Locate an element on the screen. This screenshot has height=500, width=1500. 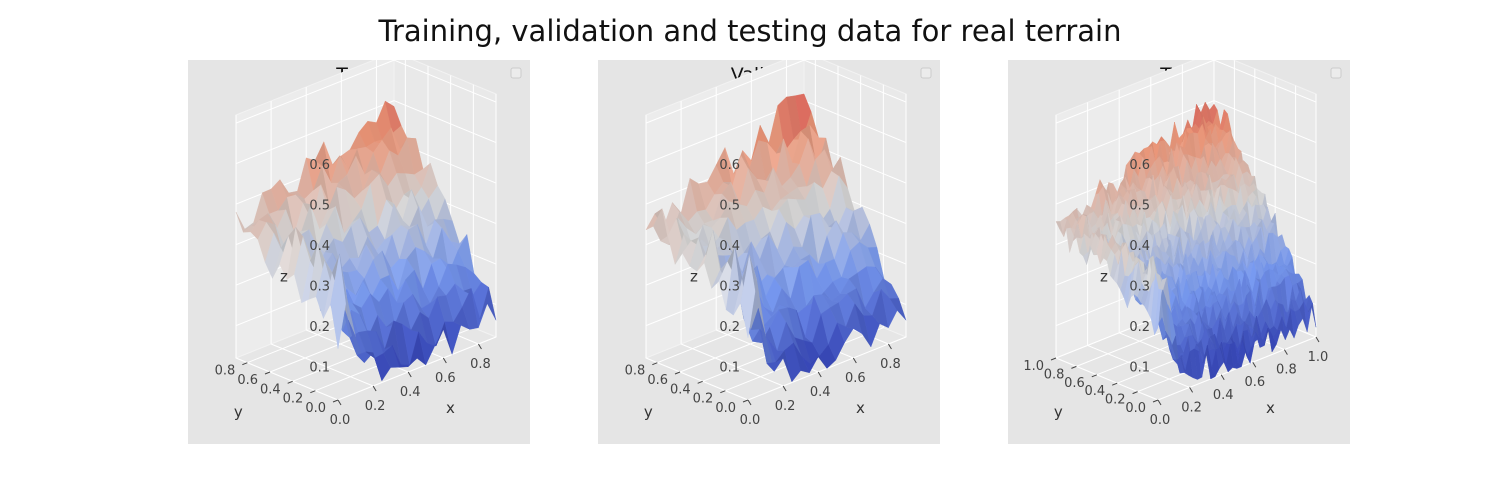
z-tick-label: 0.3 is located at coordinates (729, 287).